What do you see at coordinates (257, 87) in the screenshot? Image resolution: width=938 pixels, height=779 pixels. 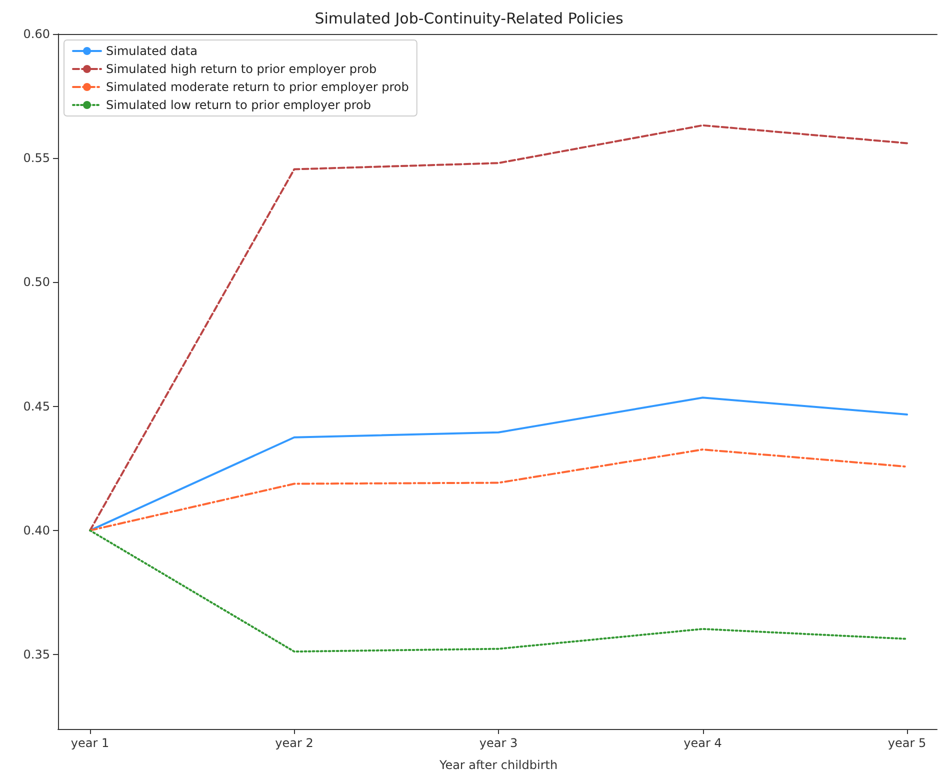 I see `legend-label: Simulated moderate return to prior employer prob` at bounding box center [257, 87].